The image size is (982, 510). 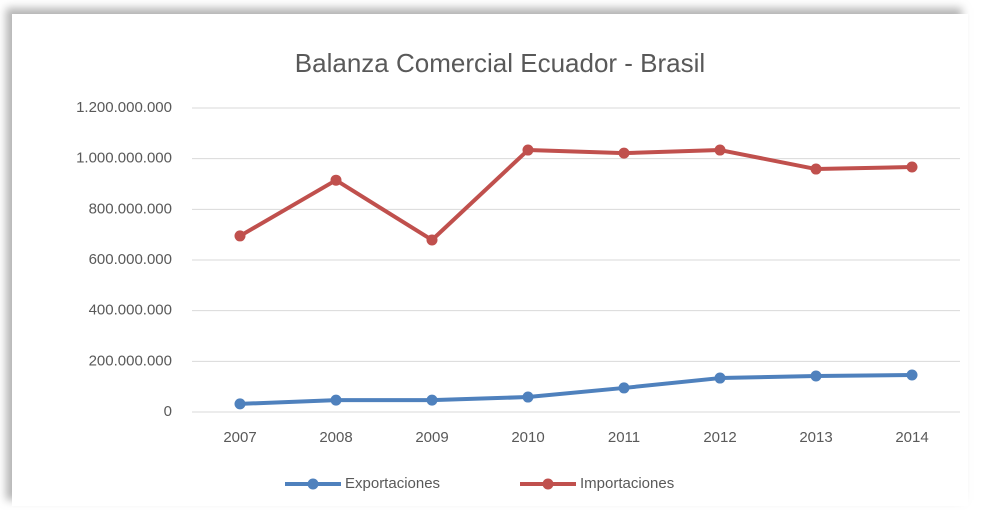 What do you see at coordinates (130, 208) in the screenshot?
I see `y-tick-label: 800.000.000` at bounding box center [130, 208].